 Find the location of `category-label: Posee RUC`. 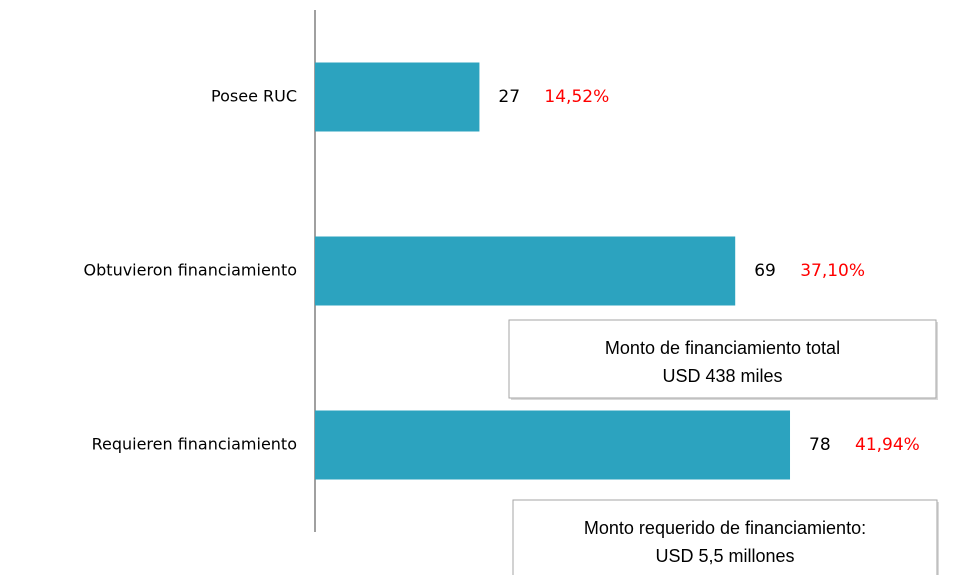

category-label: Posee RUC is located at coordinates (254, 96).